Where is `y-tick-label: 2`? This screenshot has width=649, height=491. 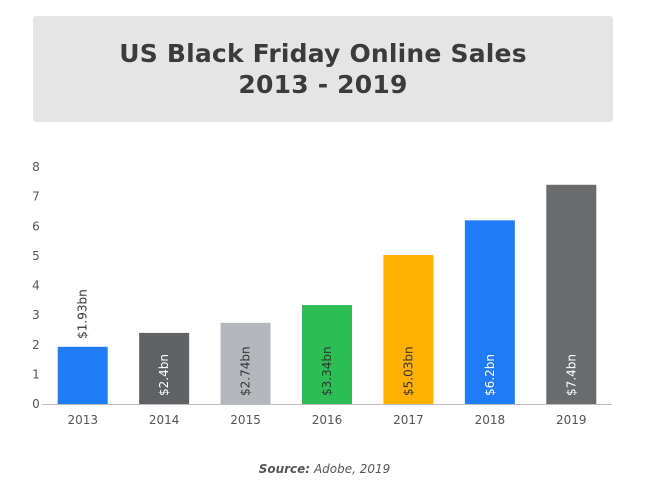
y-tick-label: 2 is located at coordinates (36, 345).